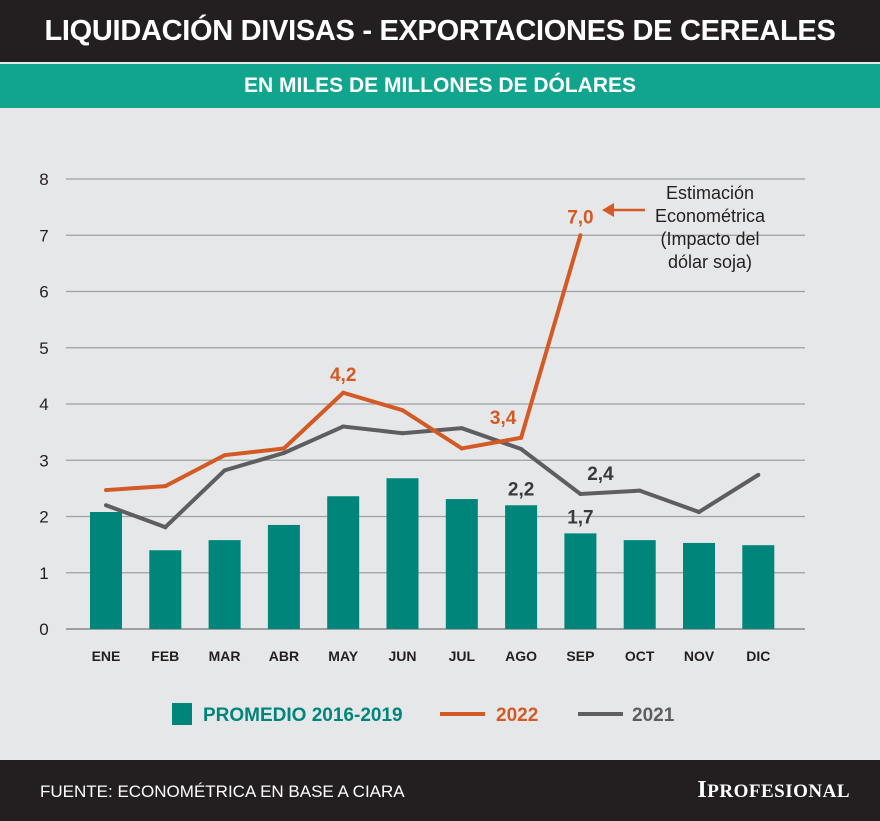 The image size is (880, 821). I want to click on chart-subtitle: EN MILES DE MILLONES DE DÓLARES, so click(440, 86).